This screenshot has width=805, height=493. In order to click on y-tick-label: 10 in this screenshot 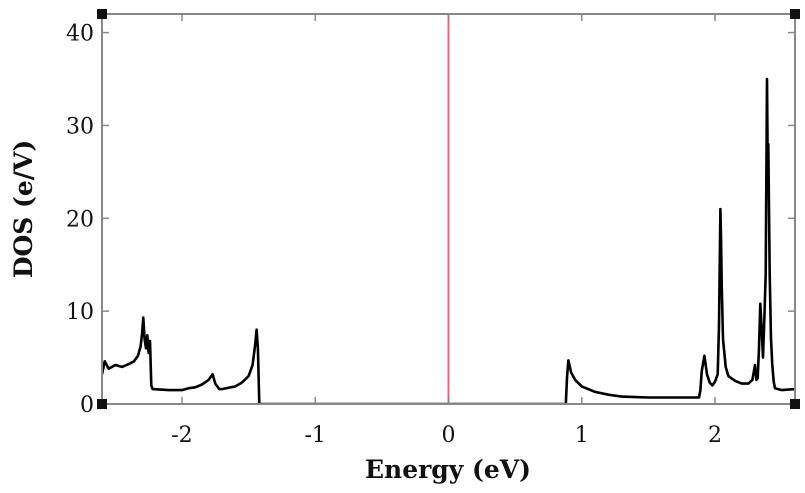, I will do `click(80, 312)`.